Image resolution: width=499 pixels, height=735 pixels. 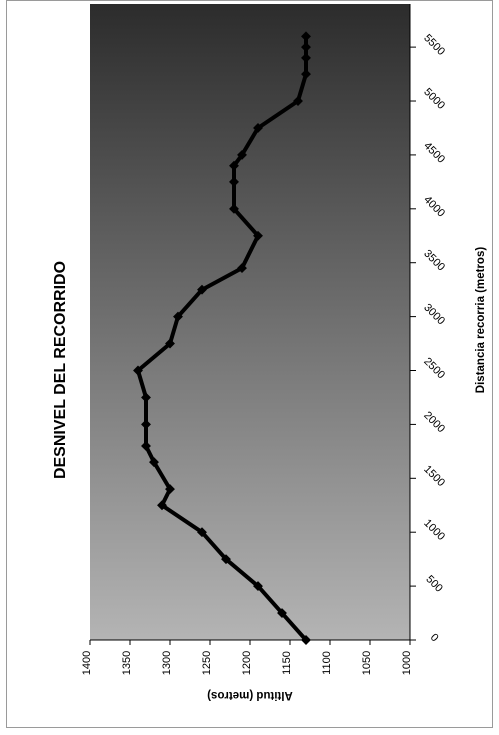 I want to click on x-tick-label: 4000, so click(x=434, y=207).